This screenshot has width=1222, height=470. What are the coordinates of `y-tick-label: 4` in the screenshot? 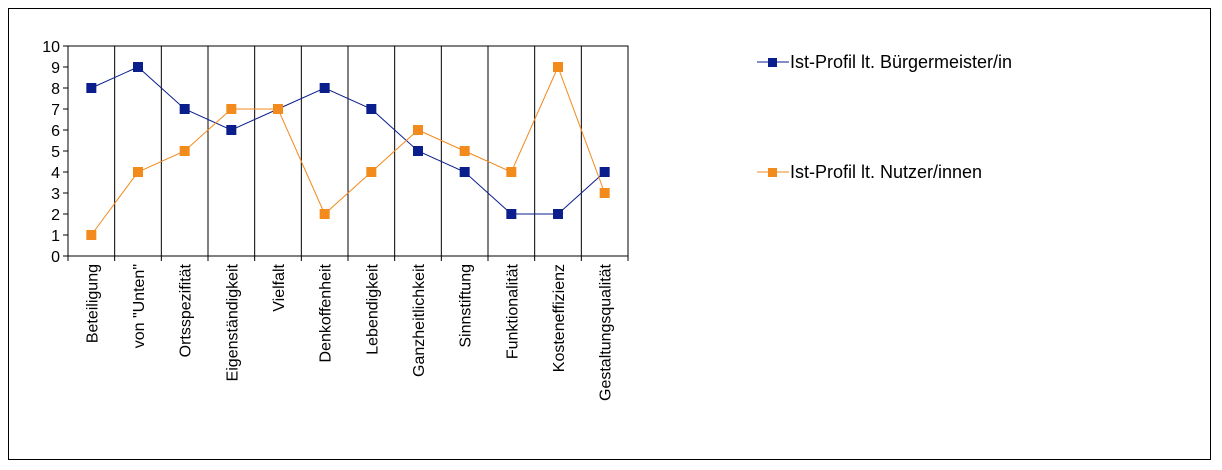 It's located at (55, 173).